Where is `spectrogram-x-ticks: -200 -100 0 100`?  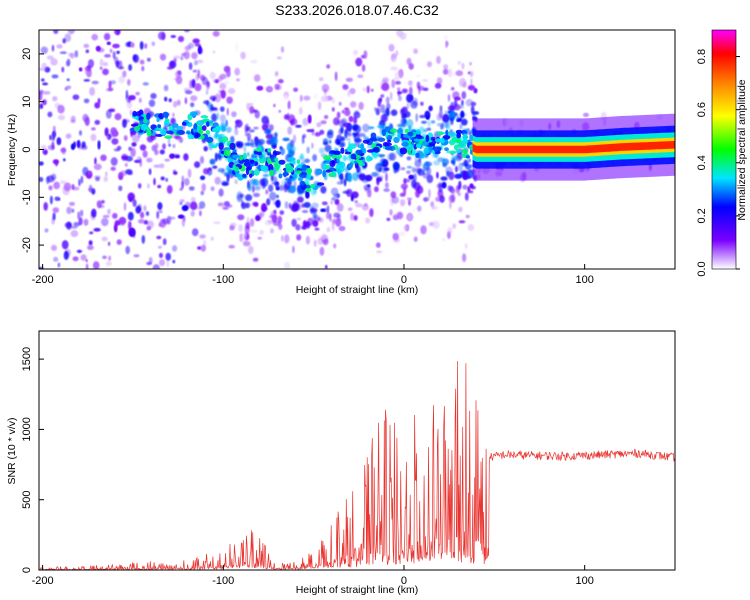
spectrogram-x-ticks: -200 -100 0 100 is located at coordinates (313, 275).